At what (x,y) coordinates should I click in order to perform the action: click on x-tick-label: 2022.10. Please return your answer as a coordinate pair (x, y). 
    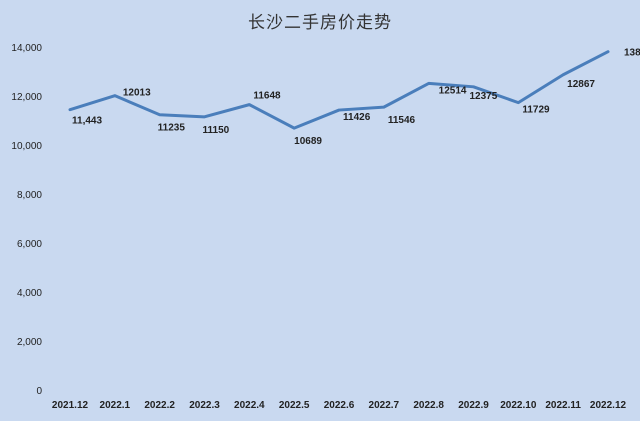
    Looking at the image, I should click on (518, 405).